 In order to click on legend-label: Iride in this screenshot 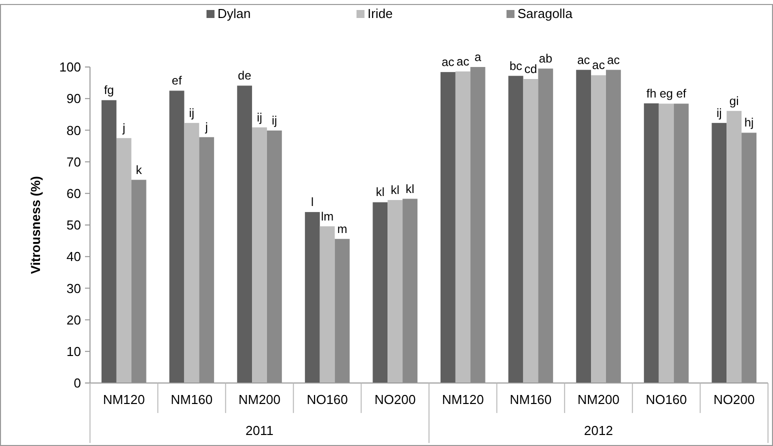, I will do `click(380, 13)`.